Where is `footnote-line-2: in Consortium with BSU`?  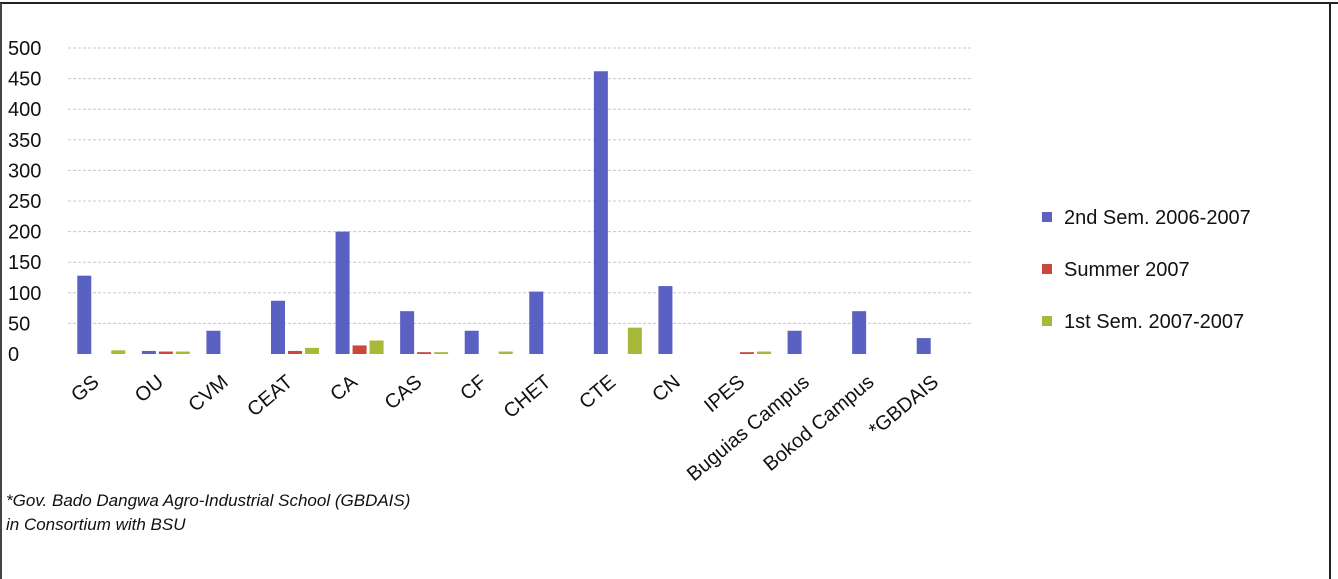 footnote-line-2: in Consortium with BSU is located at coordinates (96, 524).